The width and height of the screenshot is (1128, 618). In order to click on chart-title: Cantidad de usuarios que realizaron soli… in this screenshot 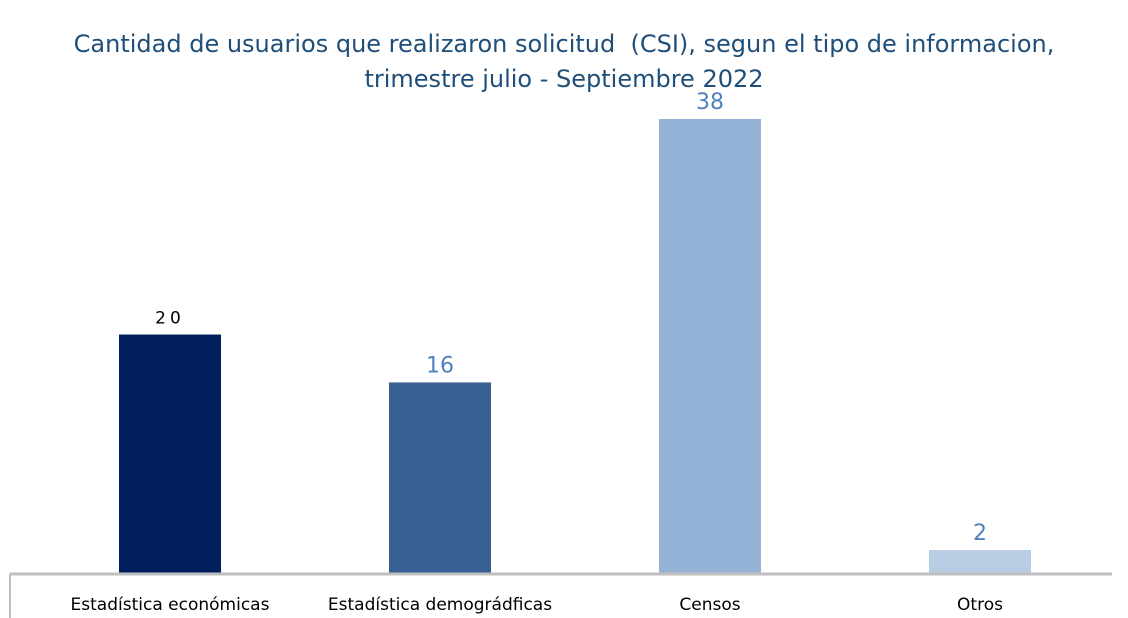, I will do `click(564, 44)`.